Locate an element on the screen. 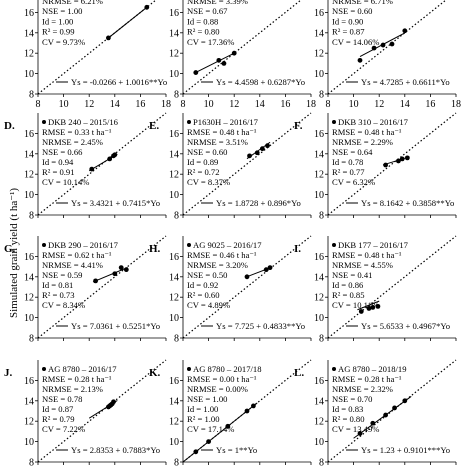  stat-rmse: RMSE = 0.28 t ha⁻¹ is located at coordinates (367, 379).